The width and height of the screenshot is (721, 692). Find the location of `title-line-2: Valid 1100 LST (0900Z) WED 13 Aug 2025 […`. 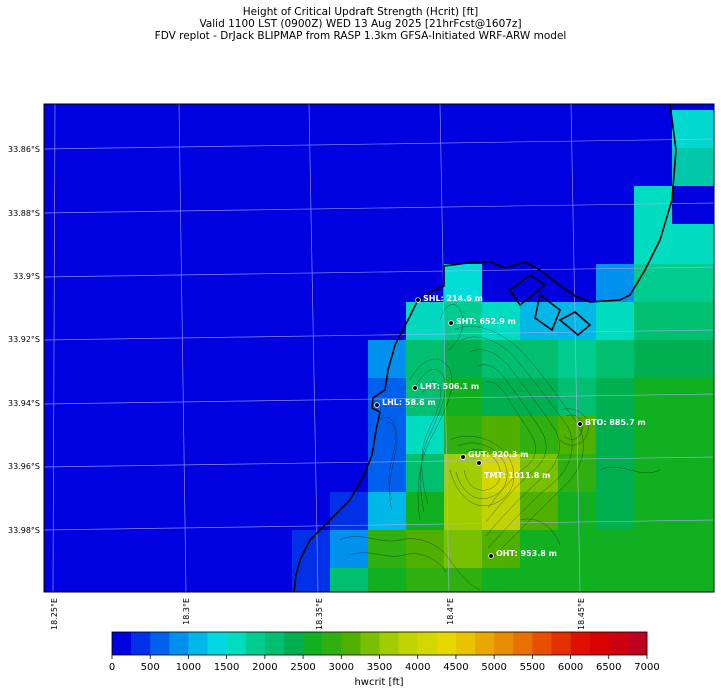

title-line-2: Valid 1100 LST (0900Z) WED 13 Aug 2025 [… is located at coordinates (360, 24).